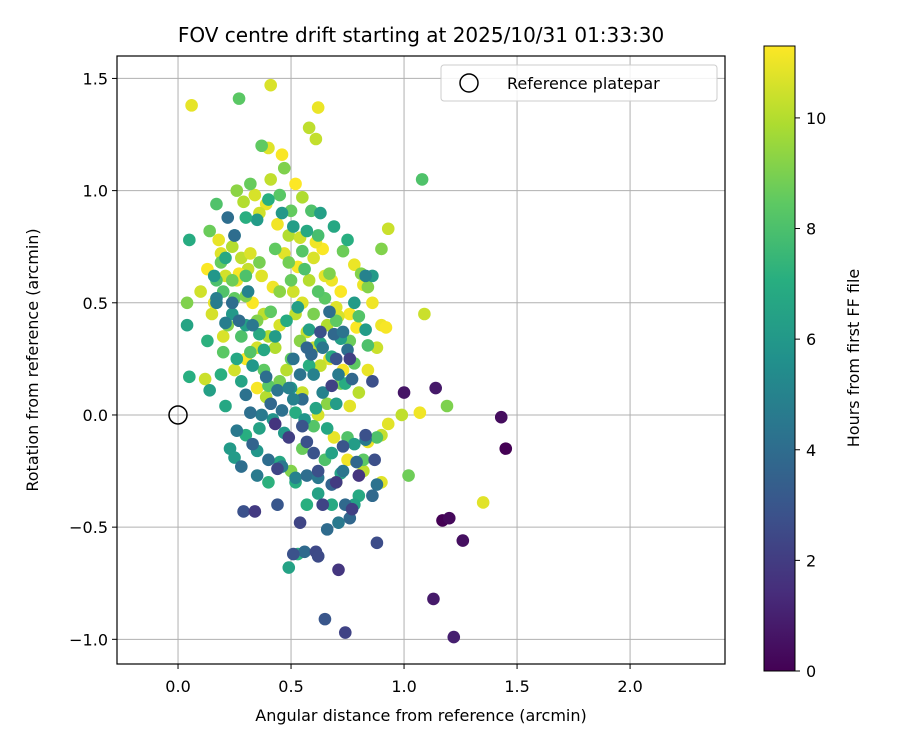 The image size is (900, 750). What do you see at coordinates (811, 229) in the screenshot?
I see `colorbar-tick-label: 8` at bounding box center [811, 229].